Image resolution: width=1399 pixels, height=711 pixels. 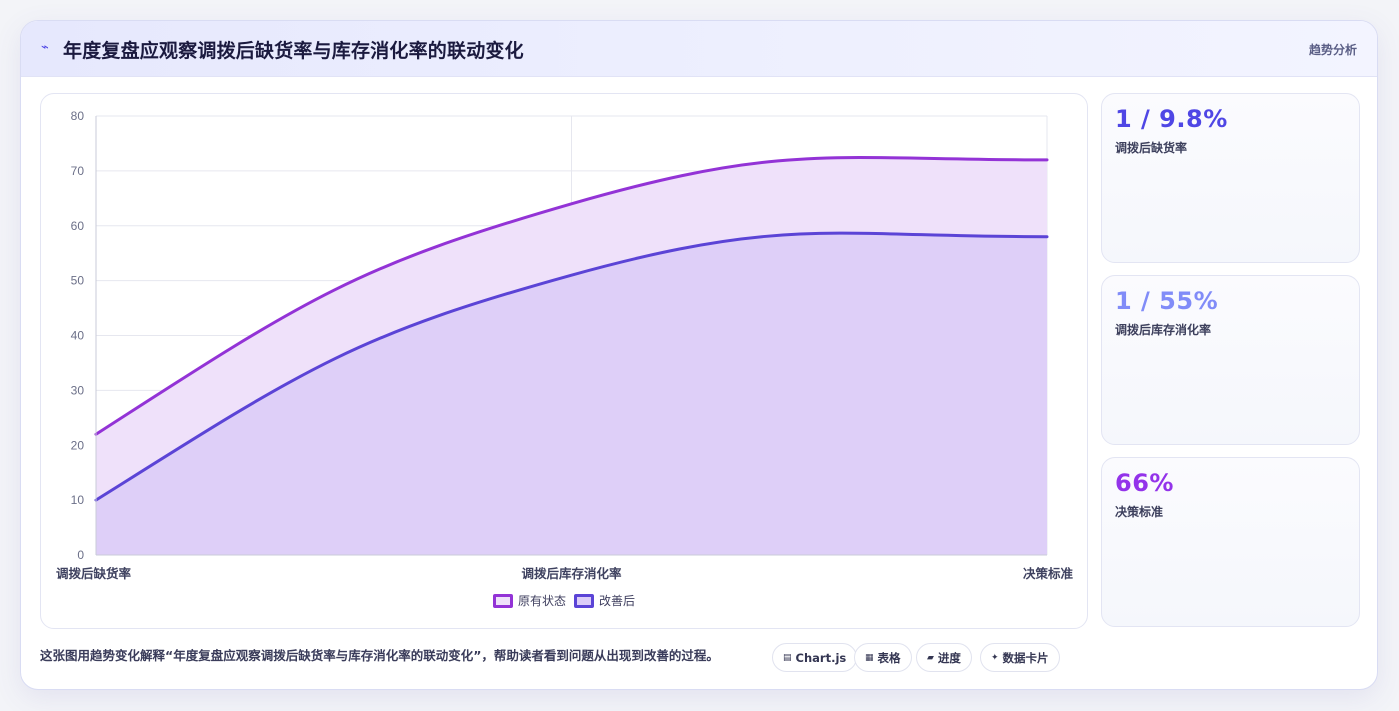 I want to click on stat-value: 1 / 55%, so click(x=1167, y=301).